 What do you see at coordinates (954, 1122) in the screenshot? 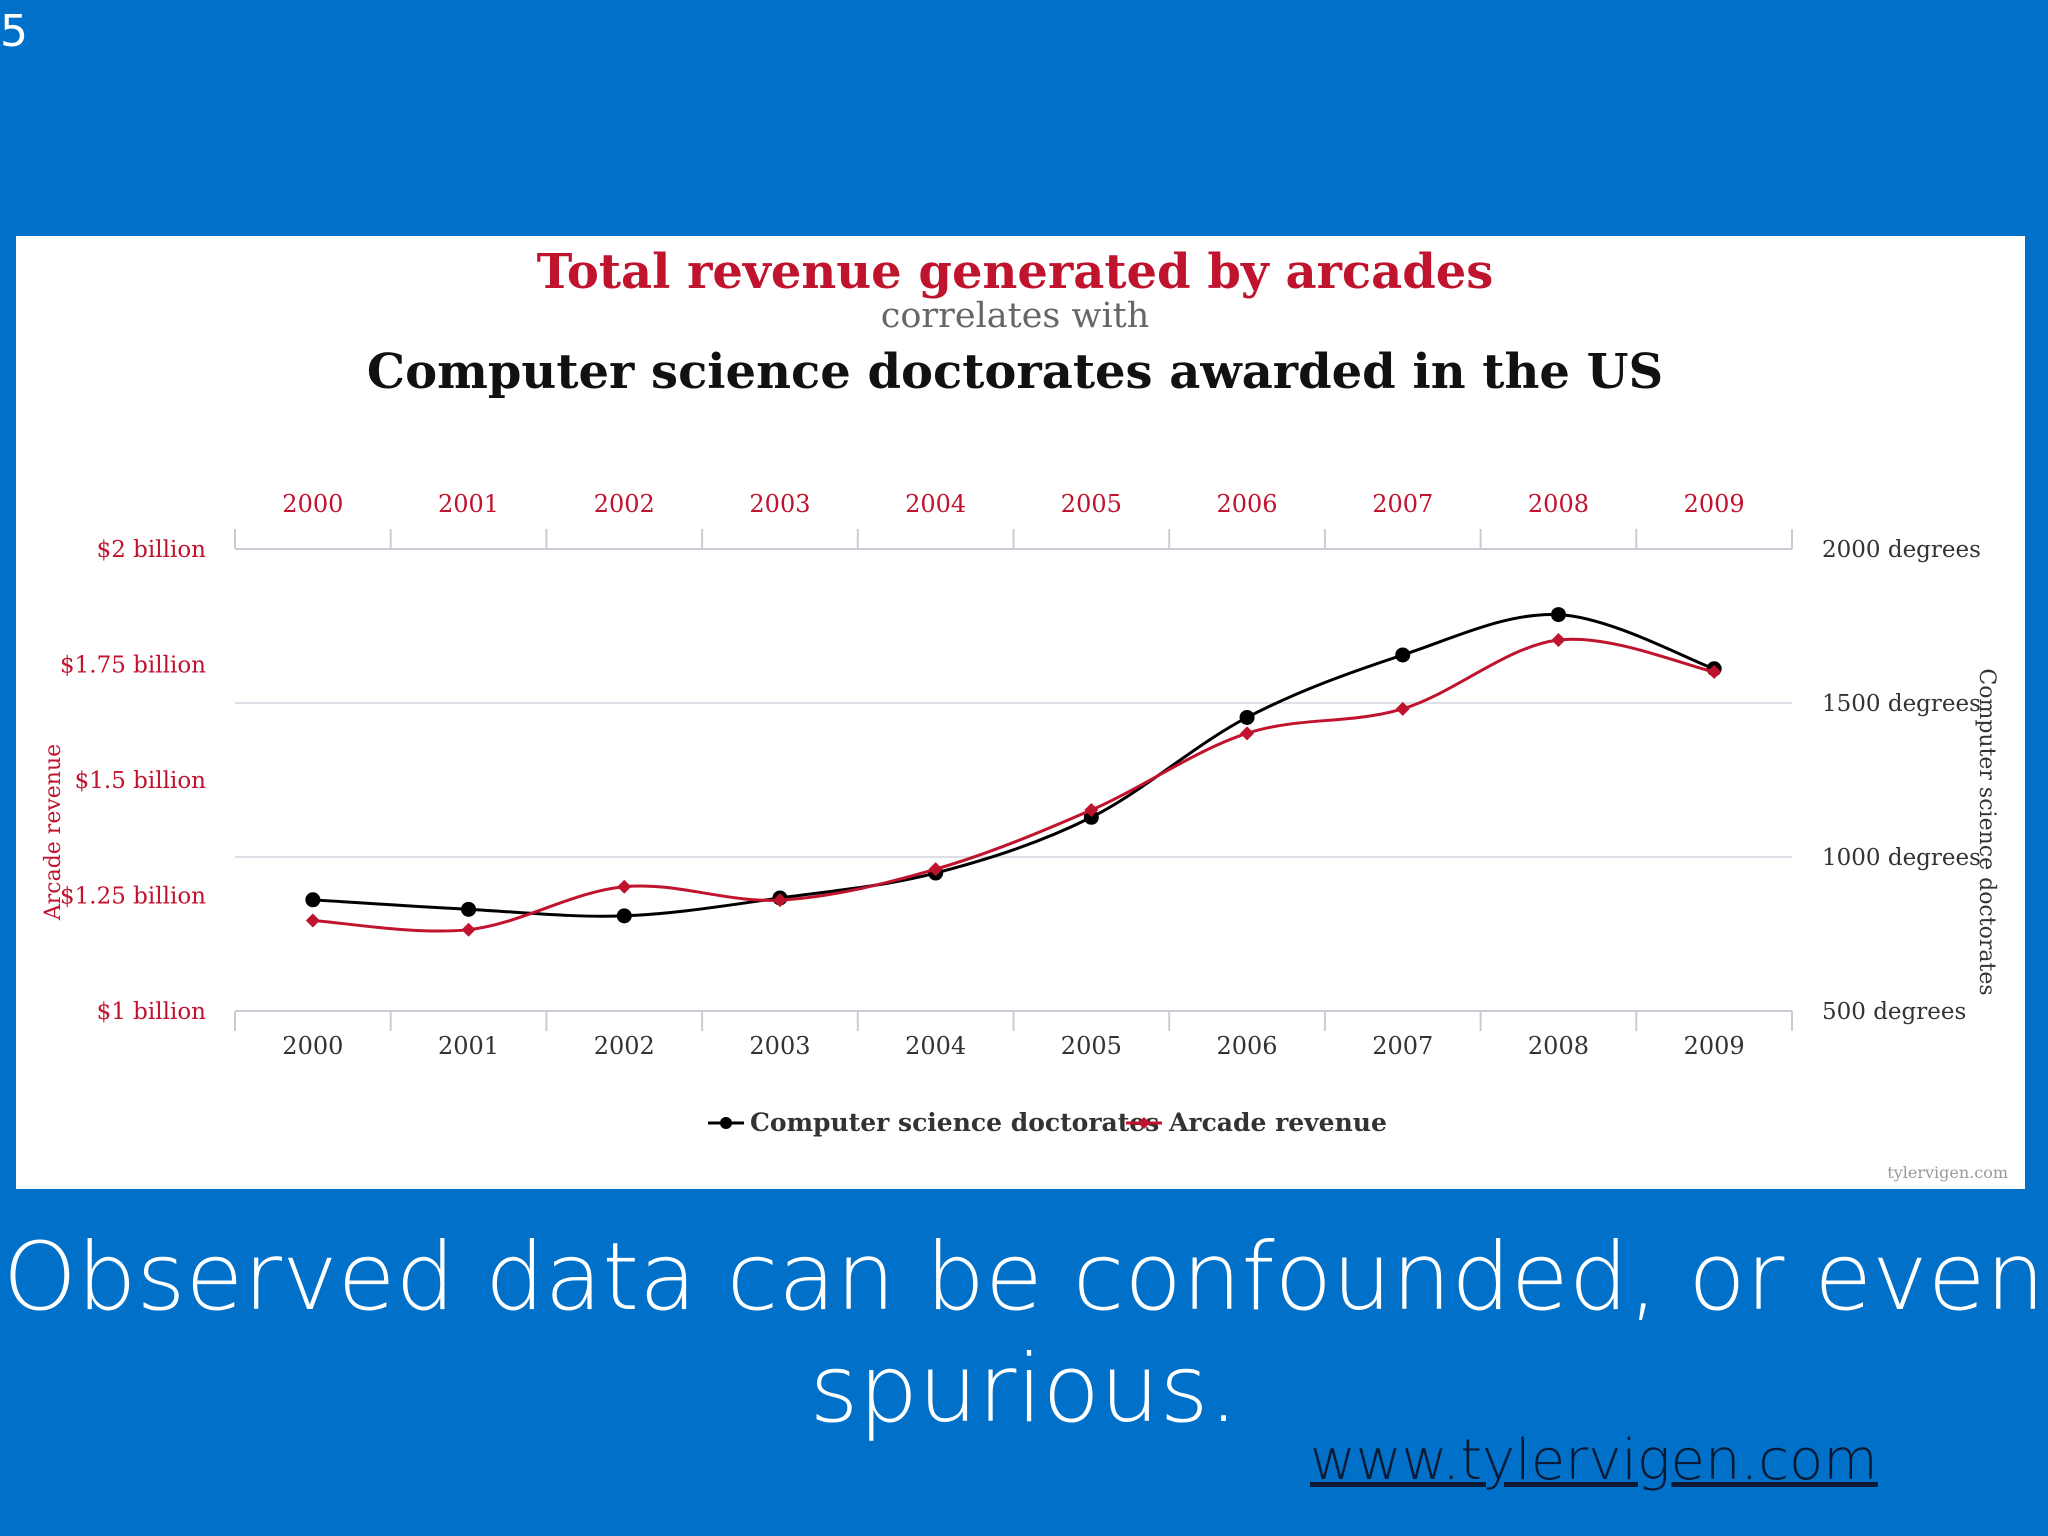
I see `legend-doctorates-label: Computer science doctorates` at bounding box center [954, 1122].